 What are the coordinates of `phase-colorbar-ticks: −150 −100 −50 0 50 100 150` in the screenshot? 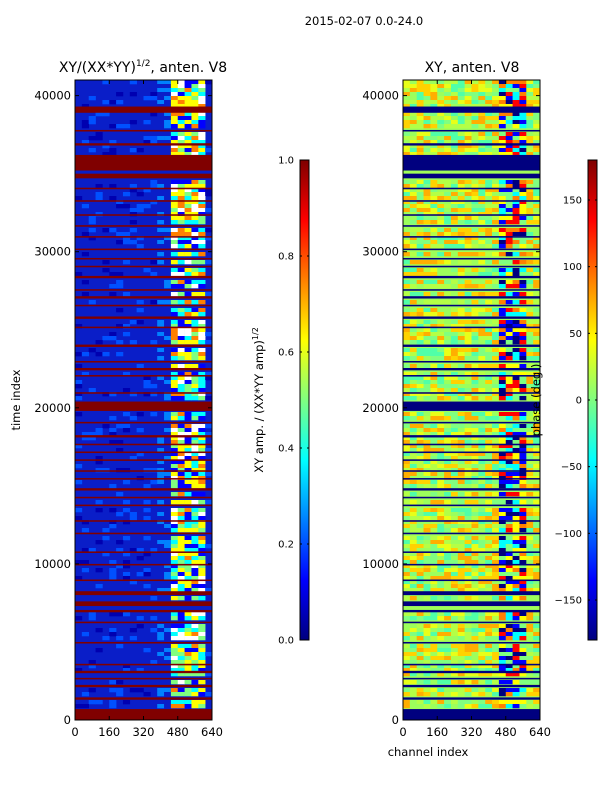 It's located at (576, 401).